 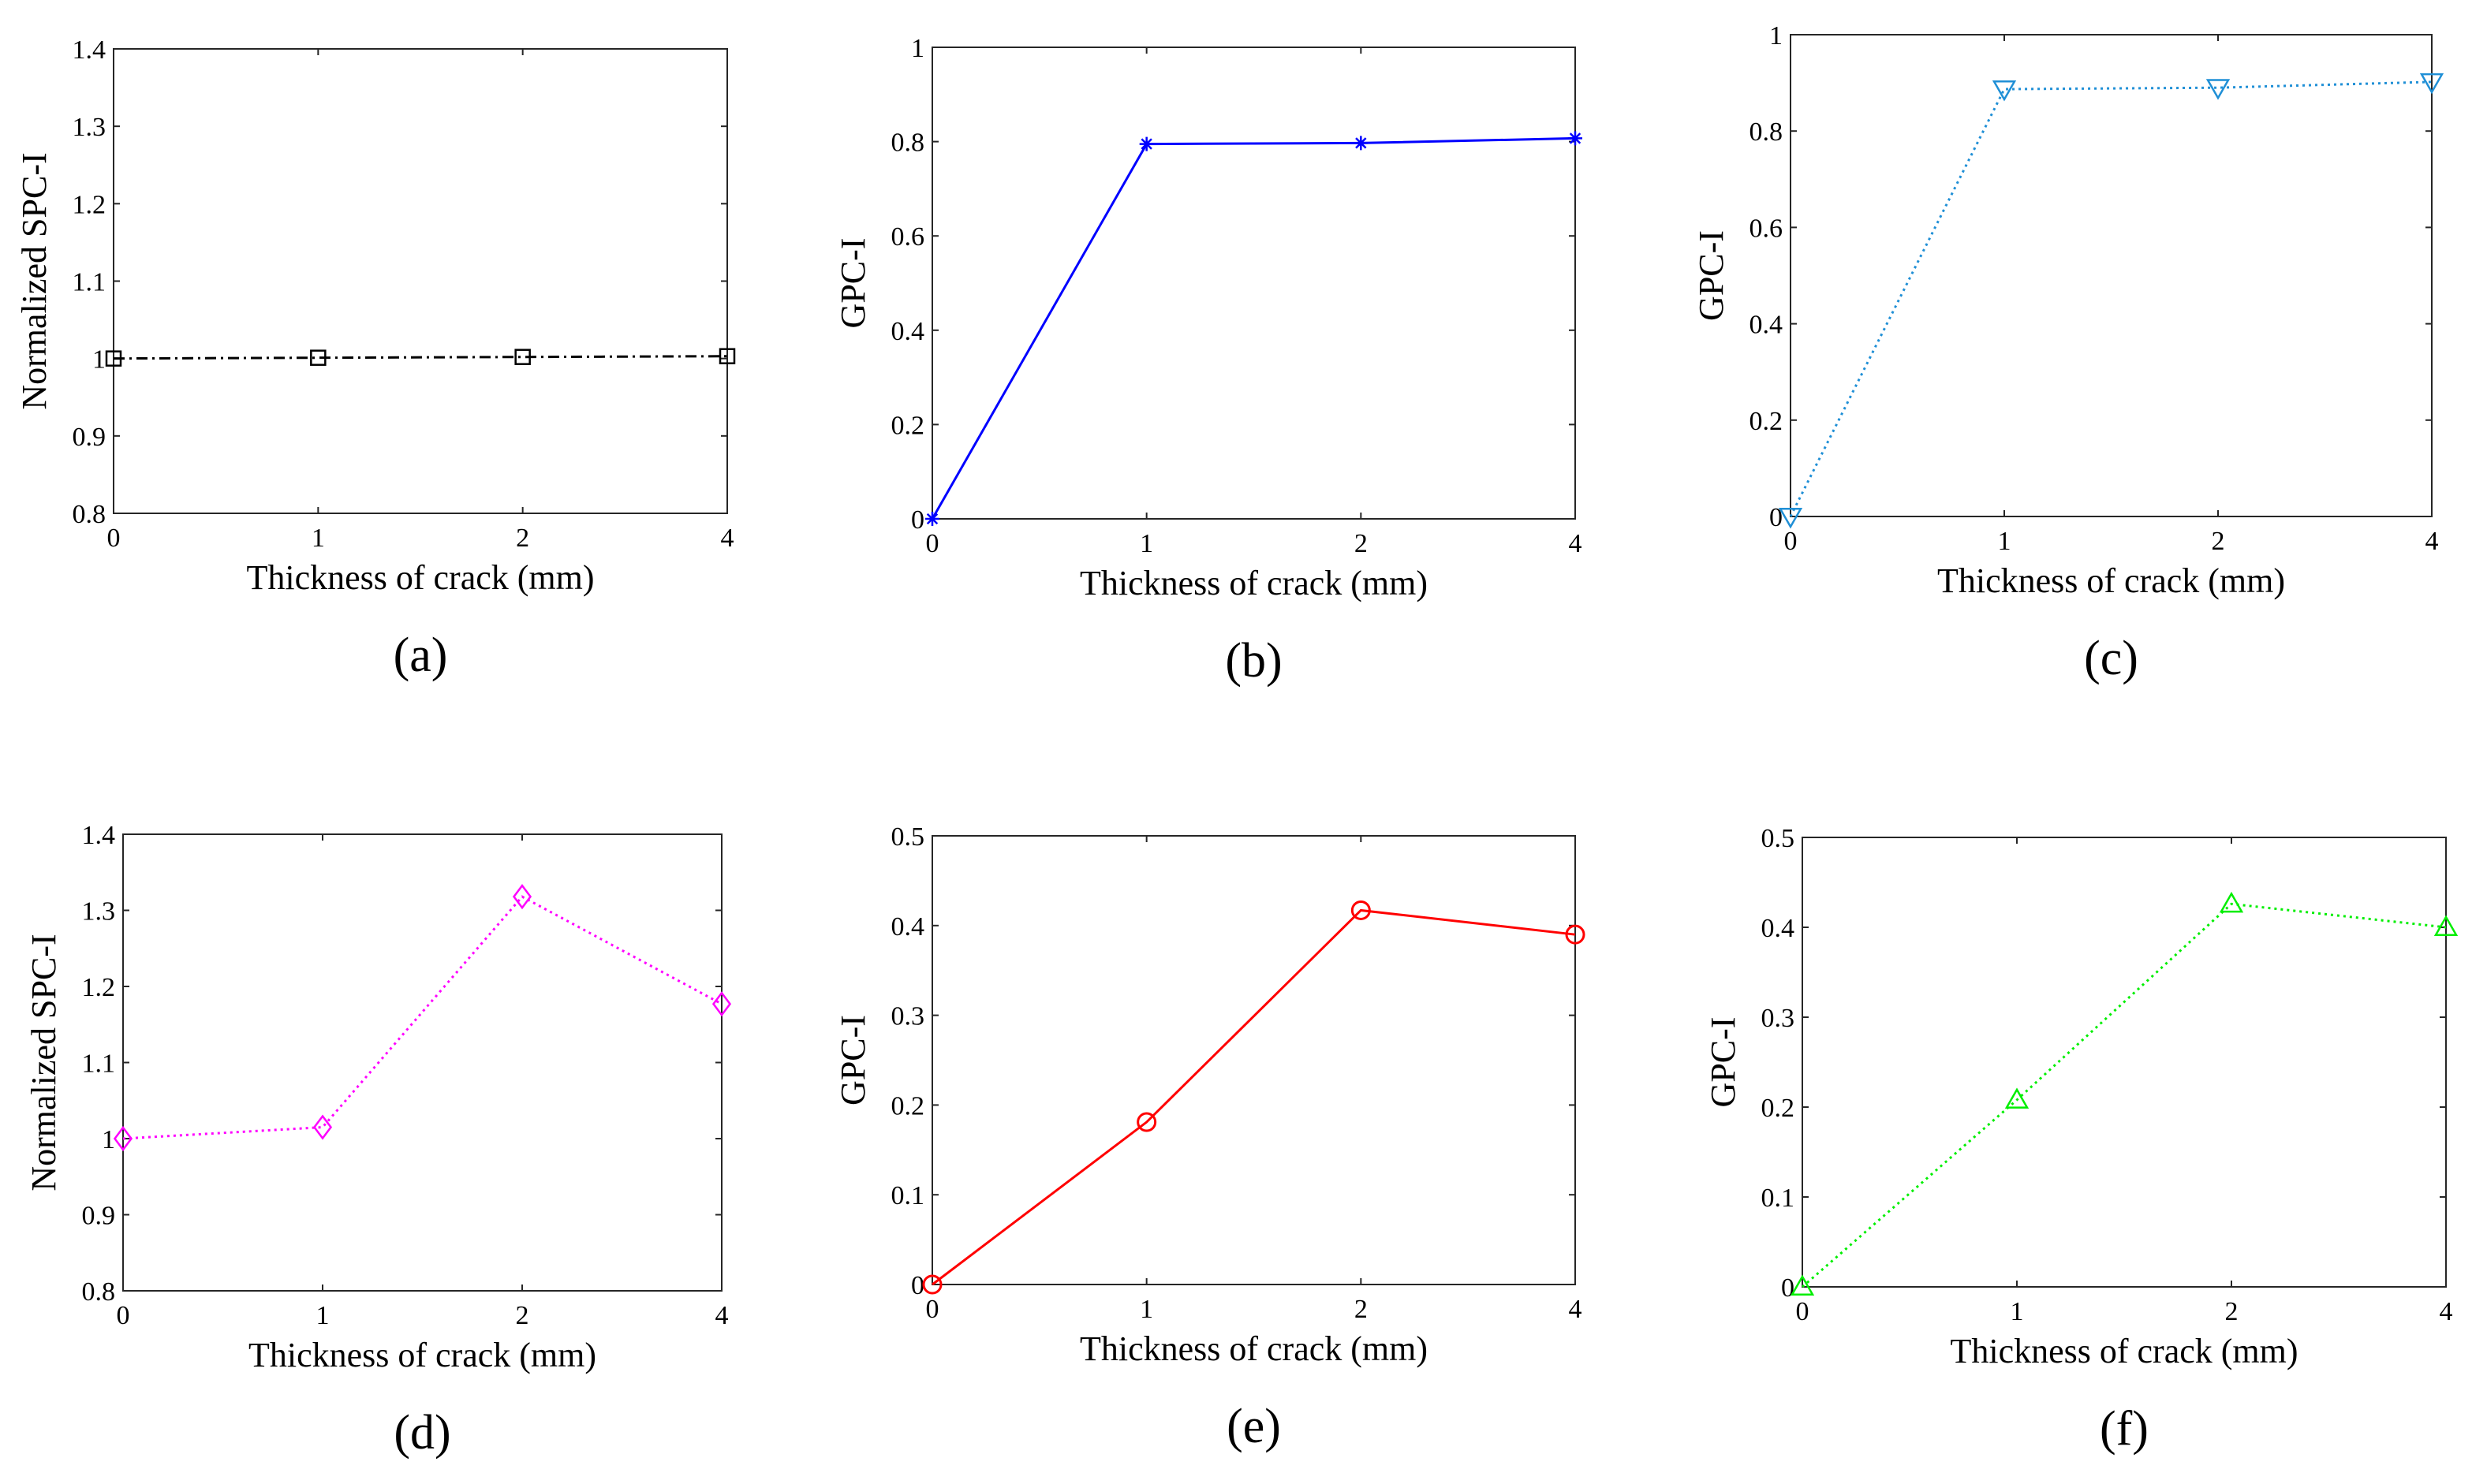 I want to click on panel-caption: (e), so click(x=1254, y=1426).